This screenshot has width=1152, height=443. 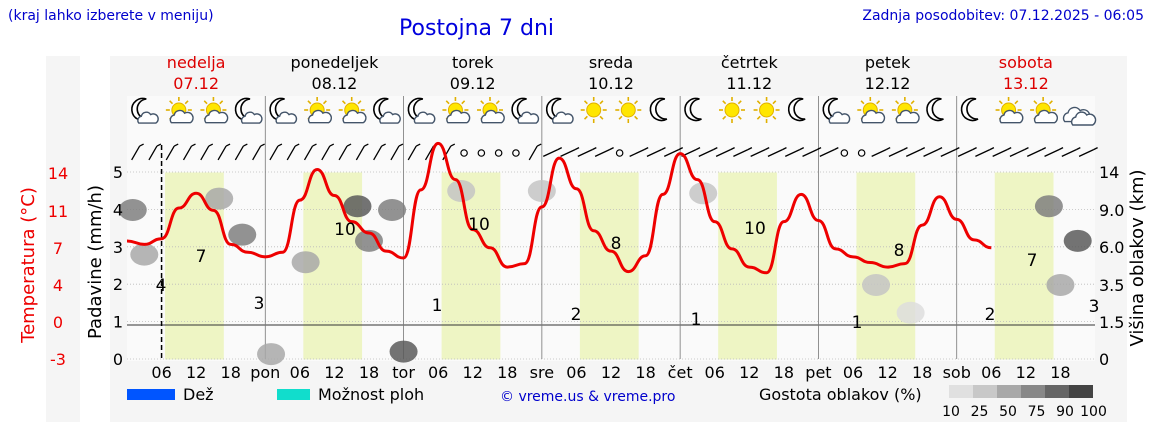 What do you see at coordinates (1008, 412) in the screenshot?
I see `density-level-label: 50` at bounding box center [1008, 412].